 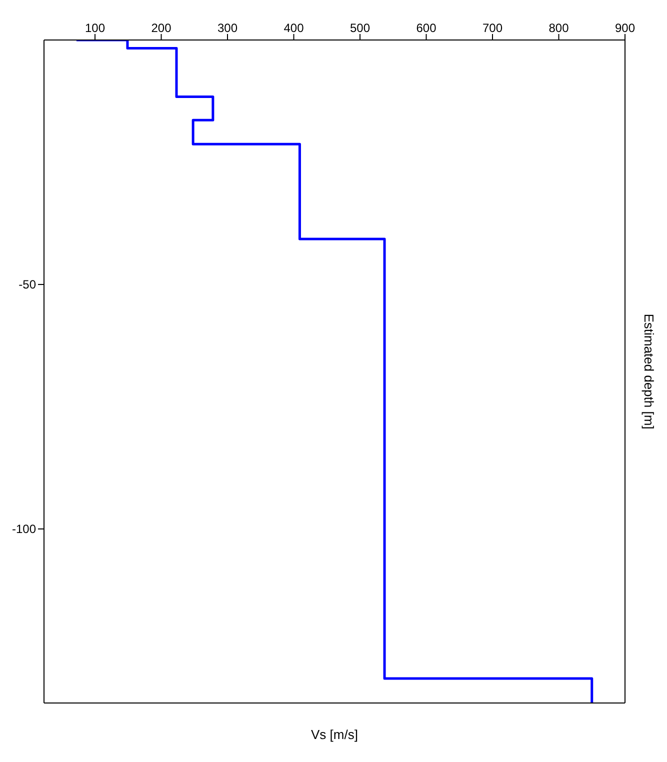 I want to click on x-tick-label: 600, so click(x=426, y=28).